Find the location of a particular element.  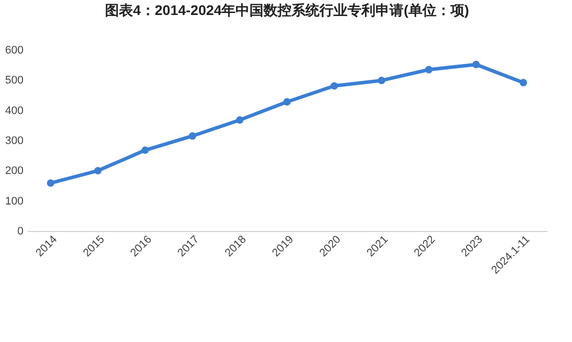

y-tick-label: 400 is located at coordinates (14, 110).